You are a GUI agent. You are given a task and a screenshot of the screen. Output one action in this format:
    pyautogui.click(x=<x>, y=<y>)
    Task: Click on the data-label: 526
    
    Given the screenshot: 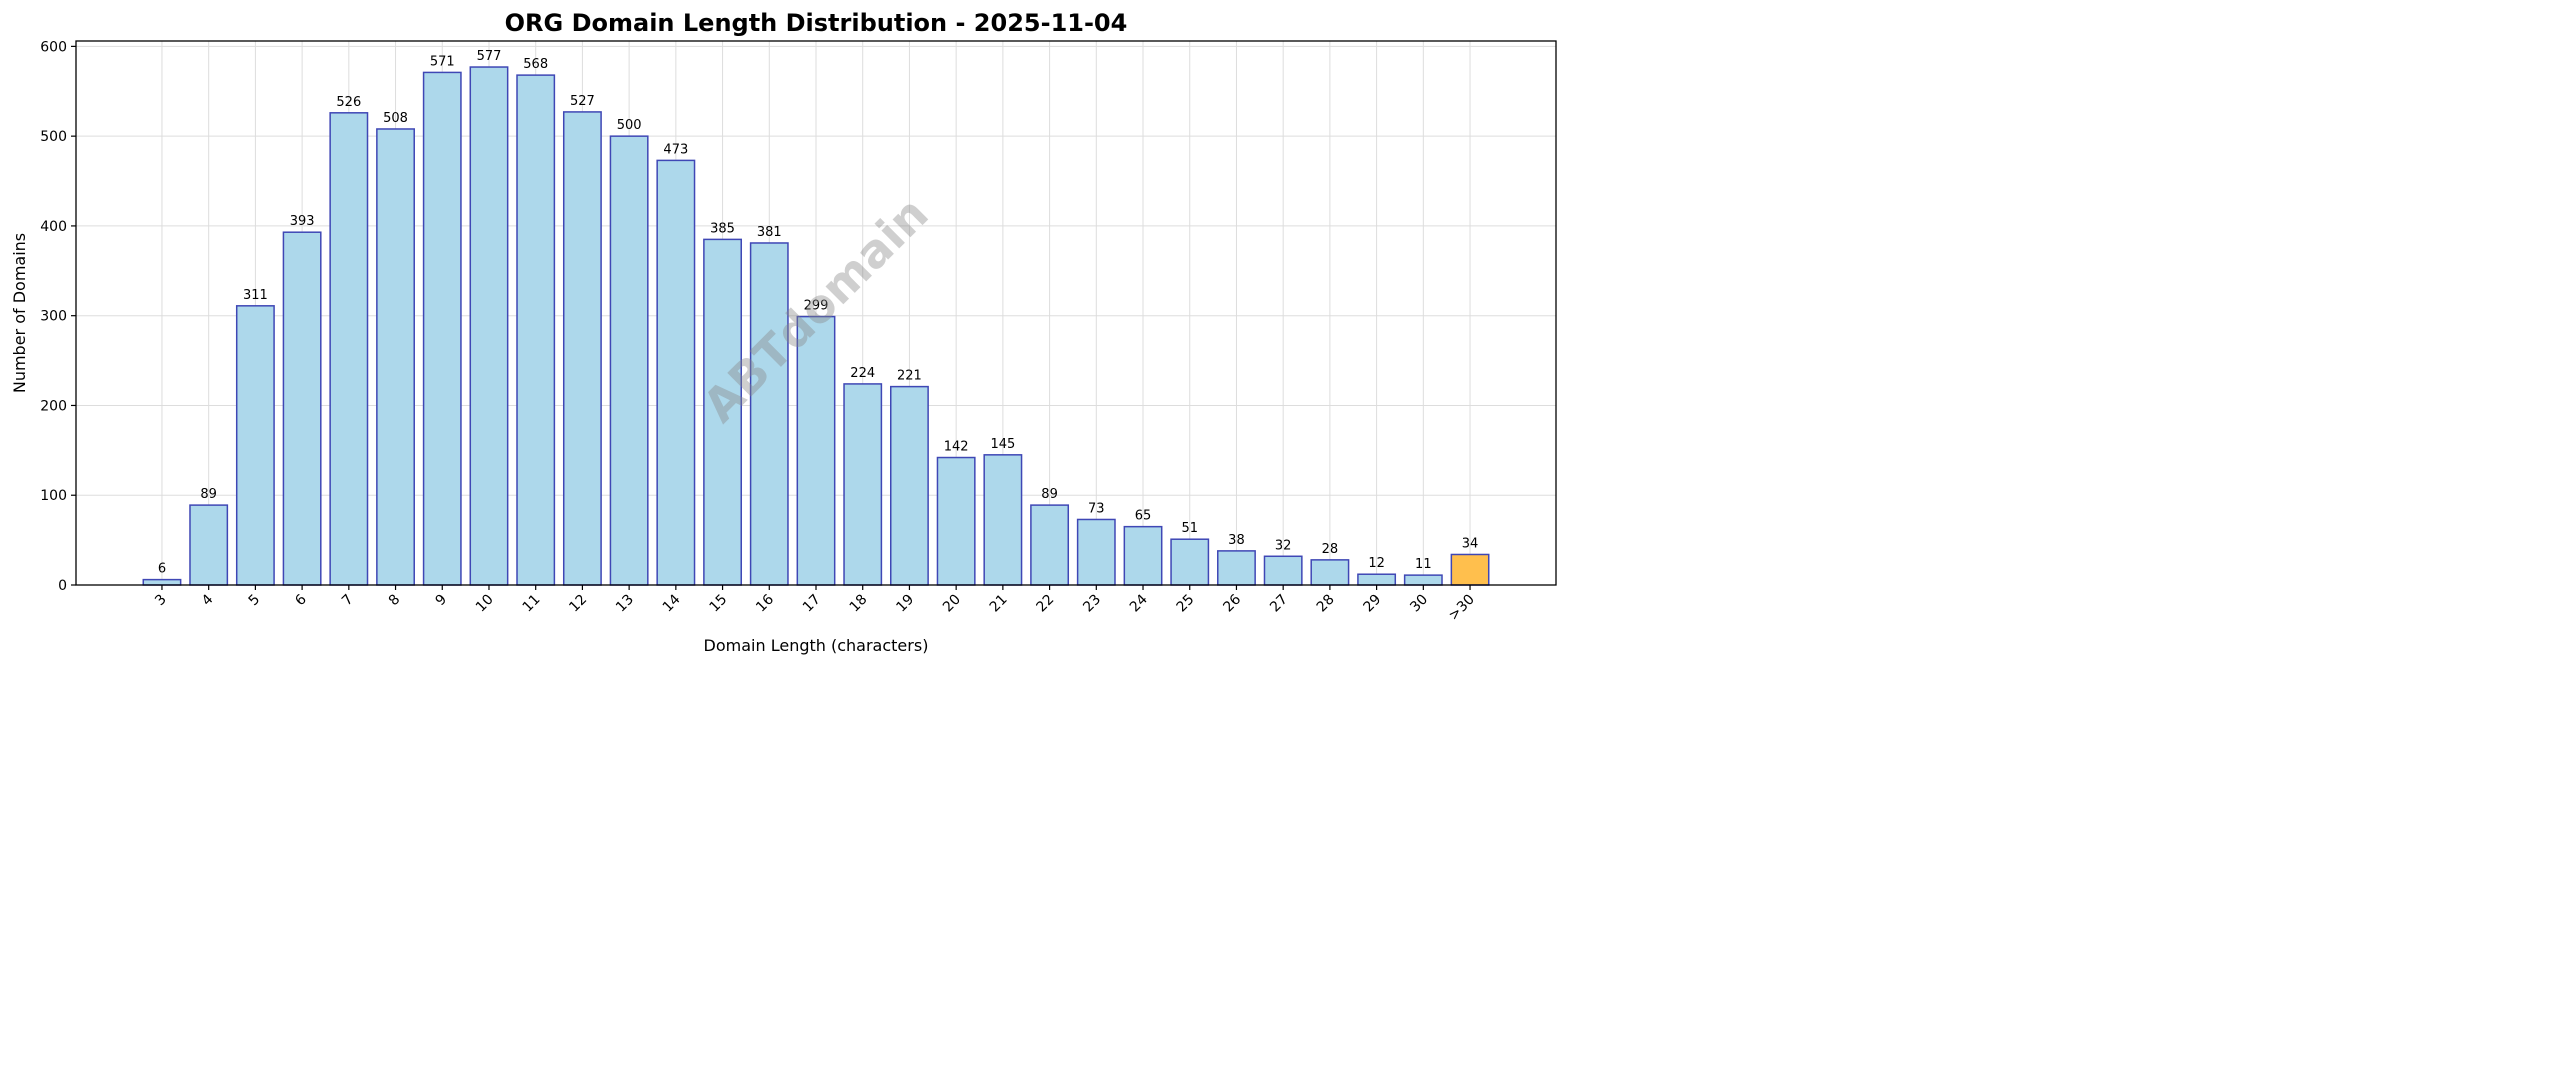 What is the action you would take?
    pyautogui.click(x=348, y=102)
    